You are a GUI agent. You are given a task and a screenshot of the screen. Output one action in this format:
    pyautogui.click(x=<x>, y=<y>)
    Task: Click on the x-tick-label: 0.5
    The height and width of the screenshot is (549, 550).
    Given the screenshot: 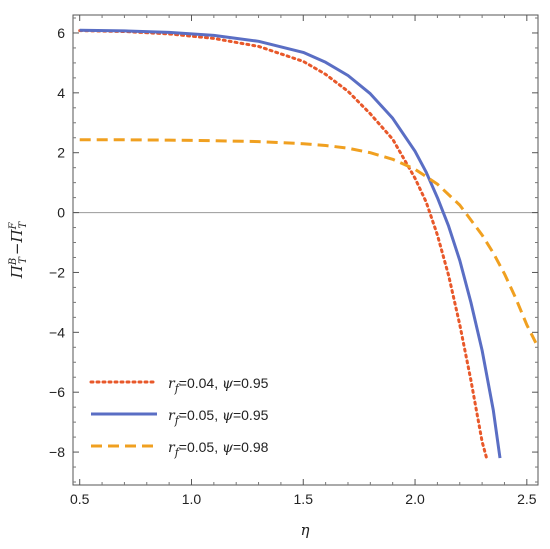 What is the action you would take?
    pyautogui.click(x=80, y=499)
    